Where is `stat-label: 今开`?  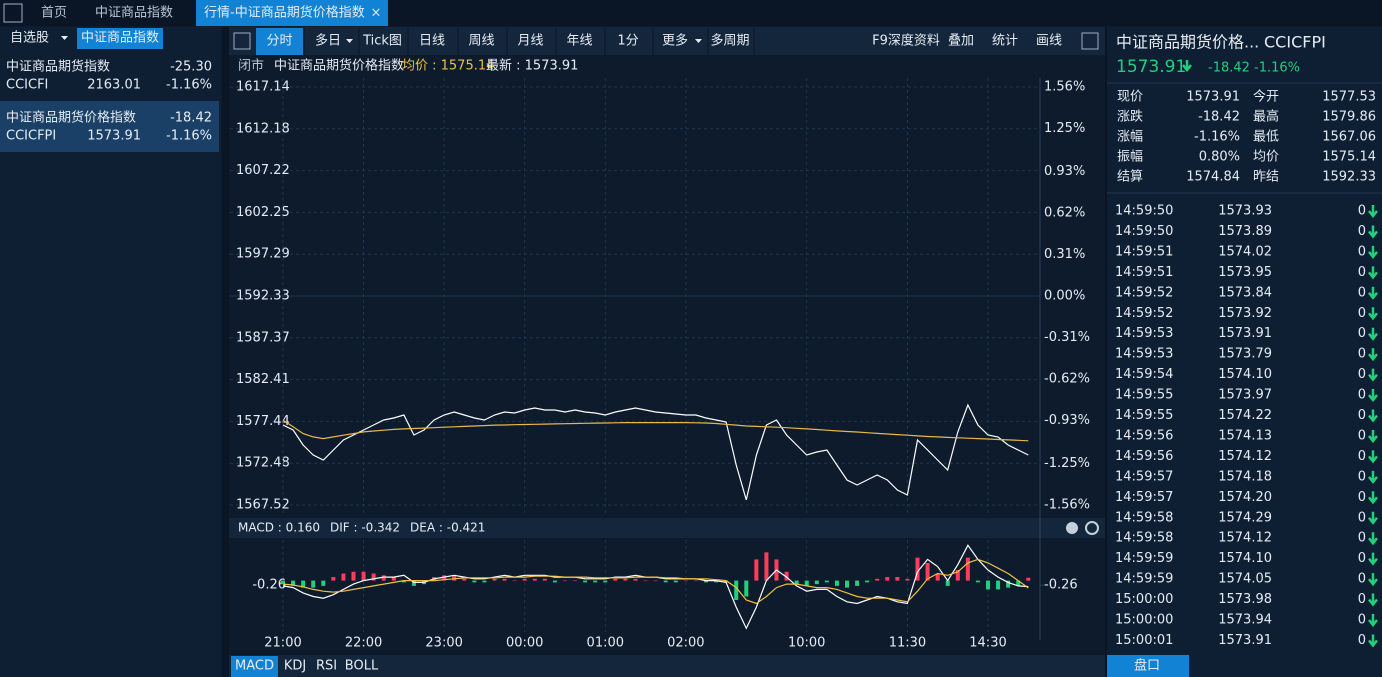
stat-label: 今开 is located at coordinates (1266, 97).